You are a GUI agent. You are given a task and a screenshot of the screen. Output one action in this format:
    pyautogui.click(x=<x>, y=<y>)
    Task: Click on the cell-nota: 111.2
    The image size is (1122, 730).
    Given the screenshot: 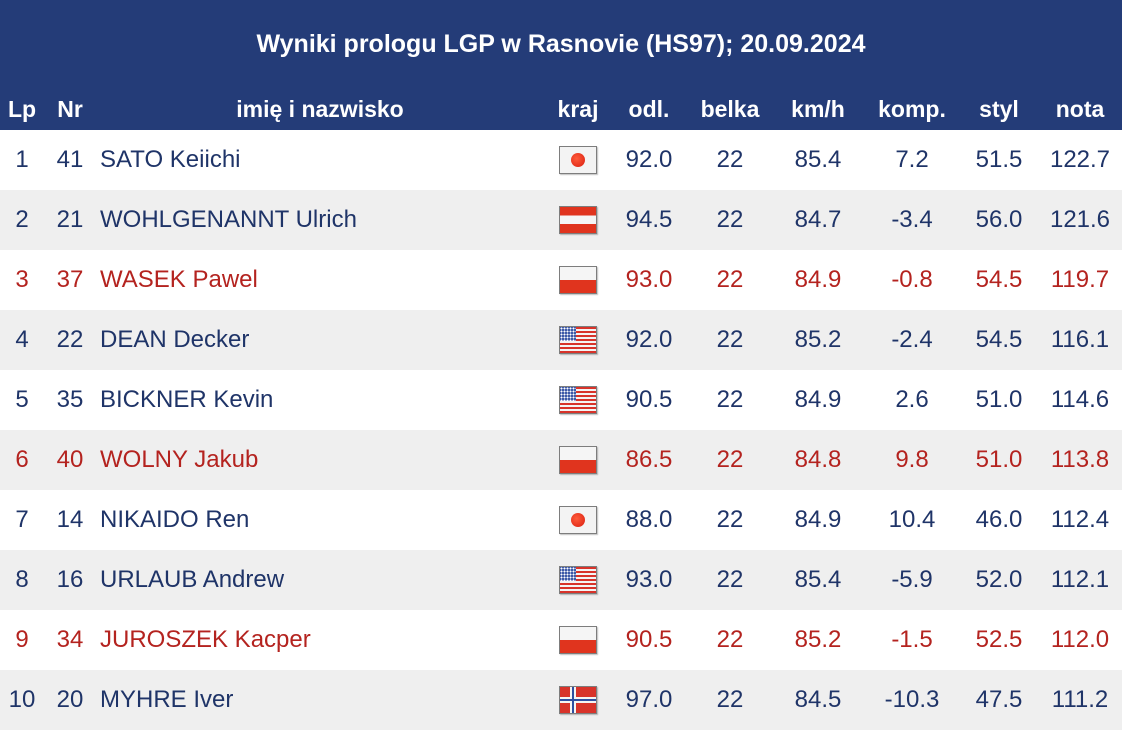 What is the action you would take?
    pyautogui.click(x=1080, y=699)
    